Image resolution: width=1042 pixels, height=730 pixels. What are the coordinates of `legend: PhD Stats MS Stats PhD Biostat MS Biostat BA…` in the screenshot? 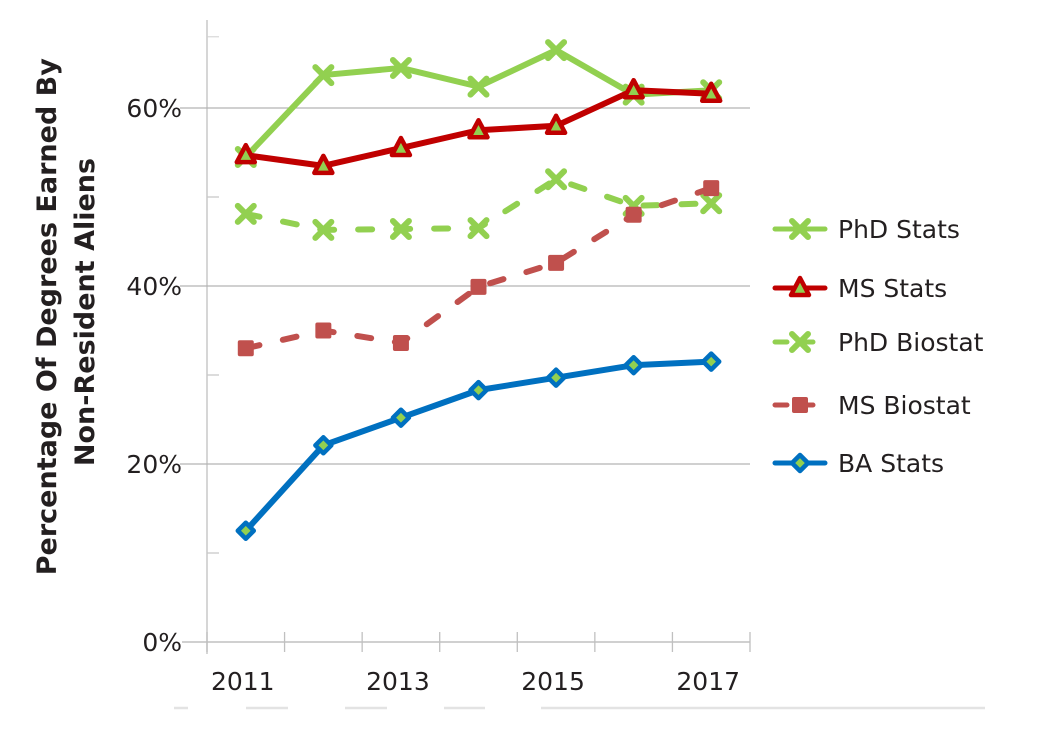 It's located at (878, 346).